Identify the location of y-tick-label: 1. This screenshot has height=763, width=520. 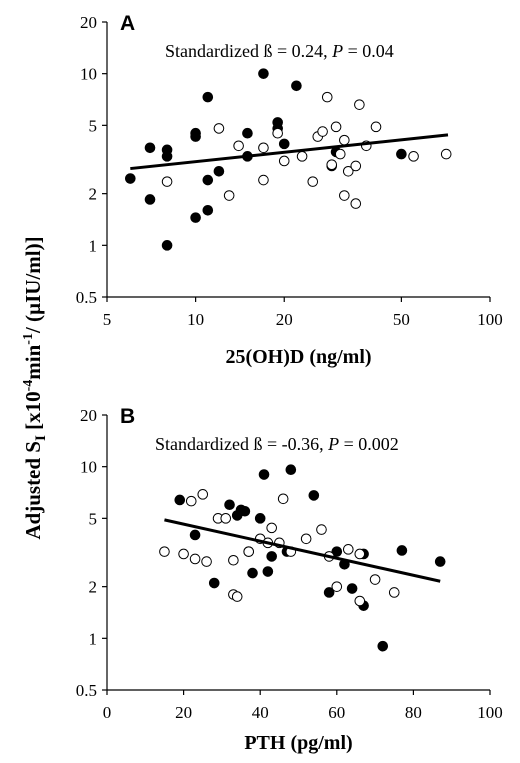
(93, 245).